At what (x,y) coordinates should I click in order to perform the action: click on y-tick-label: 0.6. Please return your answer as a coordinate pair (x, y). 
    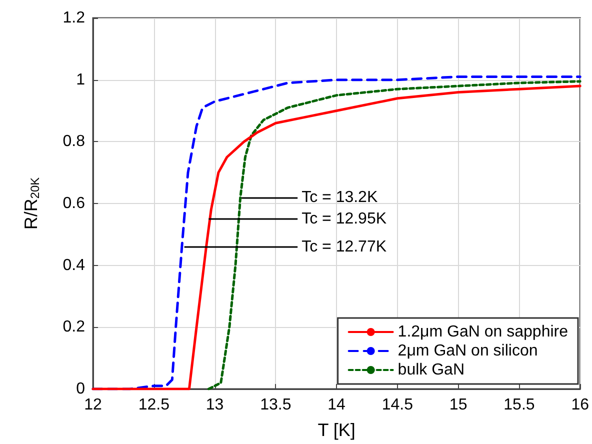
    Looking at the image, I should click on (74, 203).